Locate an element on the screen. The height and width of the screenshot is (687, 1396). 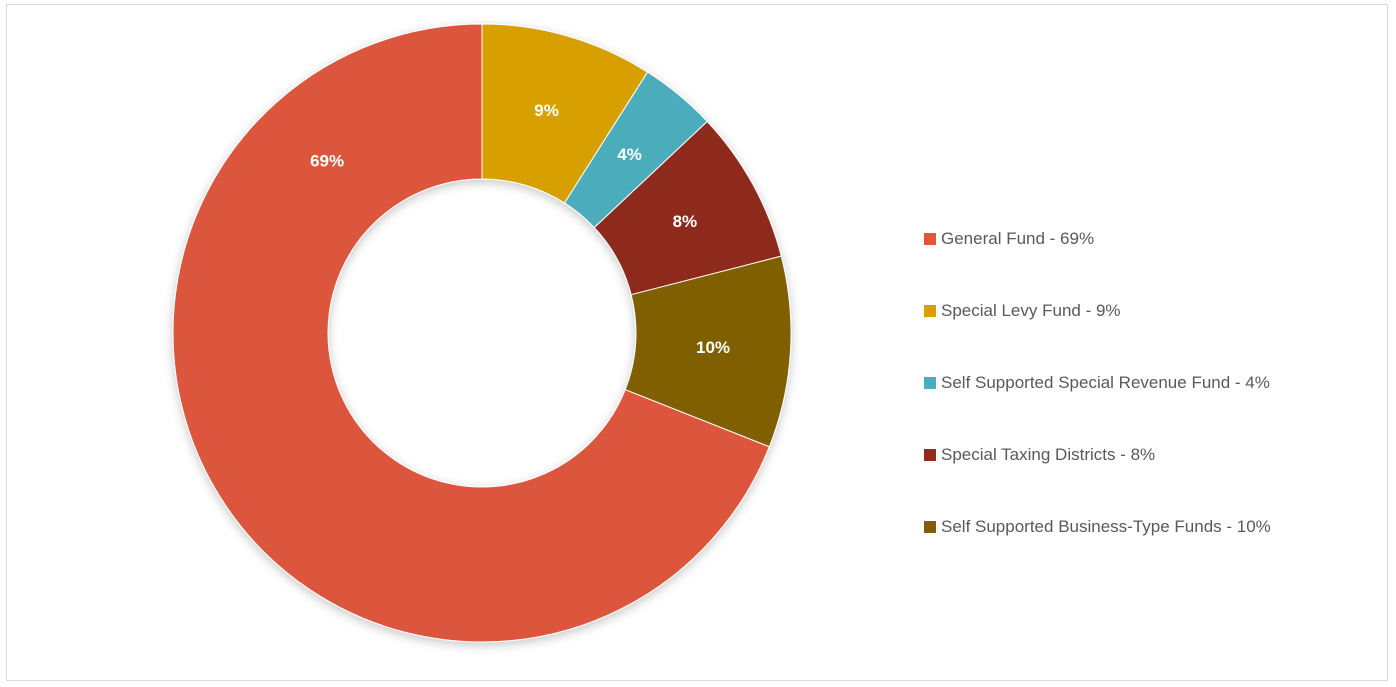
legend-label: General Fund - 69% is located at coordinates (1018, 238).